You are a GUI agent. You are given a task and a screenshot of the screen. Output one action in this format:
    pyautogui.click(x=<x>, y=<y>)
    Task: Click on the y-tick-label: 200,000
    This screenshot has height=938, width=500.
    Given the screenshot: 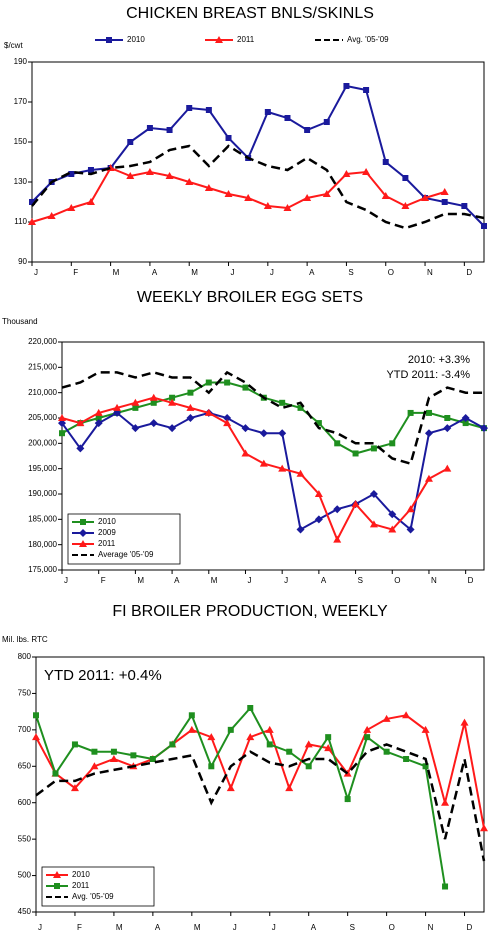 What is the action you would take?
    pyautogui.click(x=42, y=442)
    